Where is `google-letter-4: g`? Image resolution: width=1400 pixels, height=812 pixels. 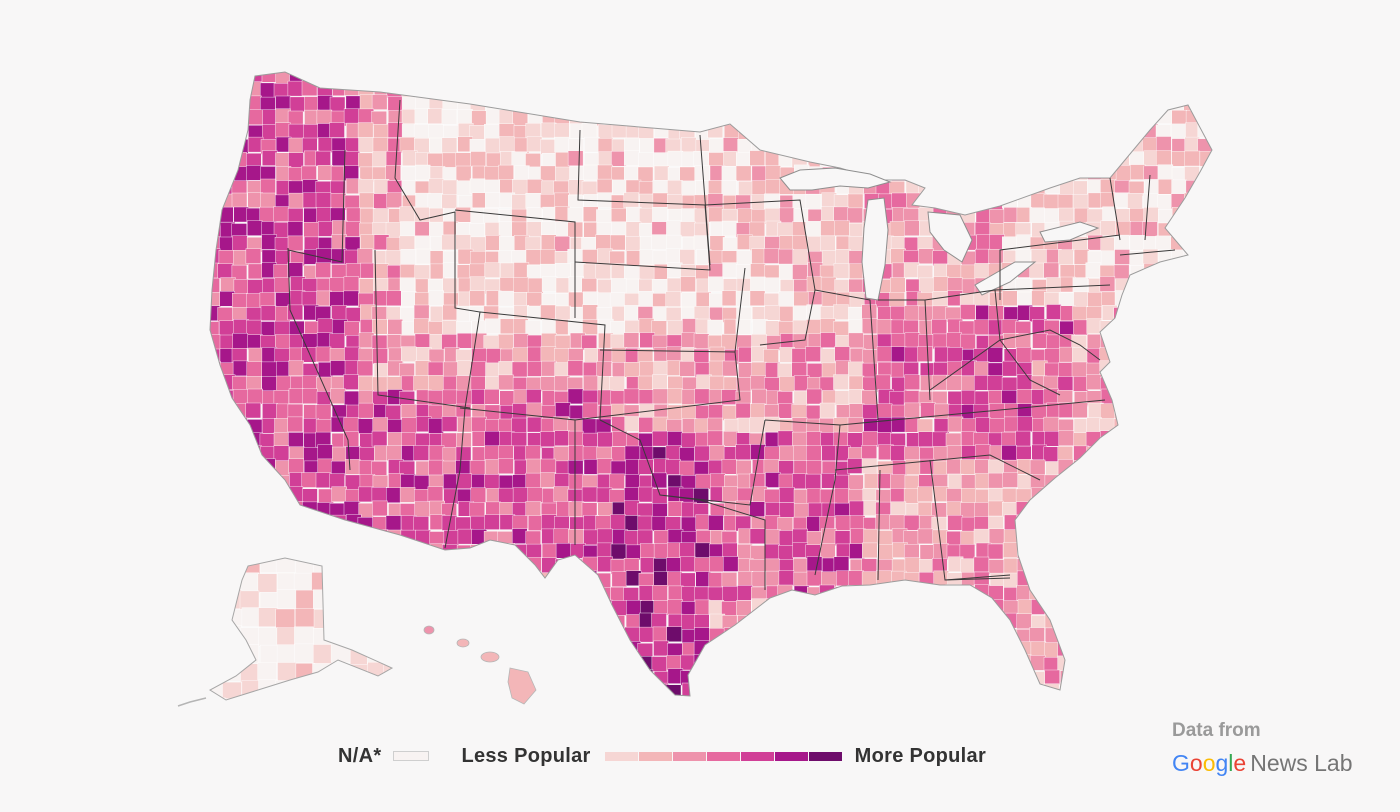 google-letter-4: g is located at coordinates (1222, 763).